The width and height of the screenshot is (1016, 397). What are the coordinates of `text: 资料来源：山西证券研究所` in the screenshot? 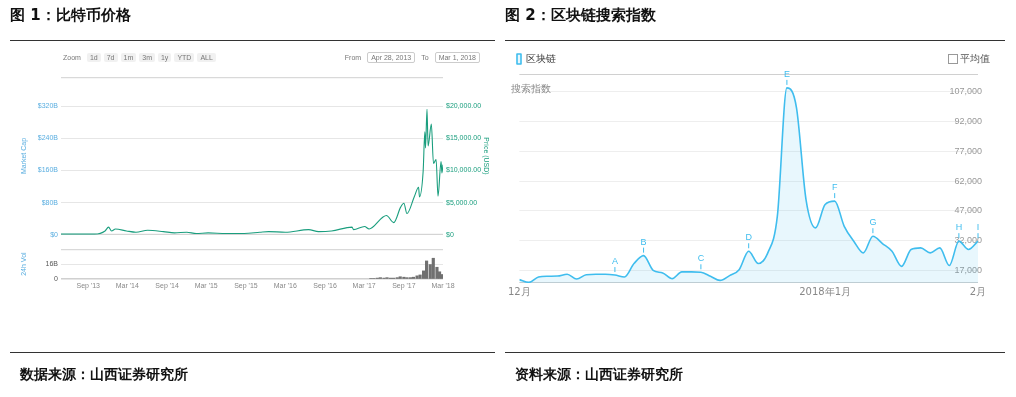 It's located at (599, 375).